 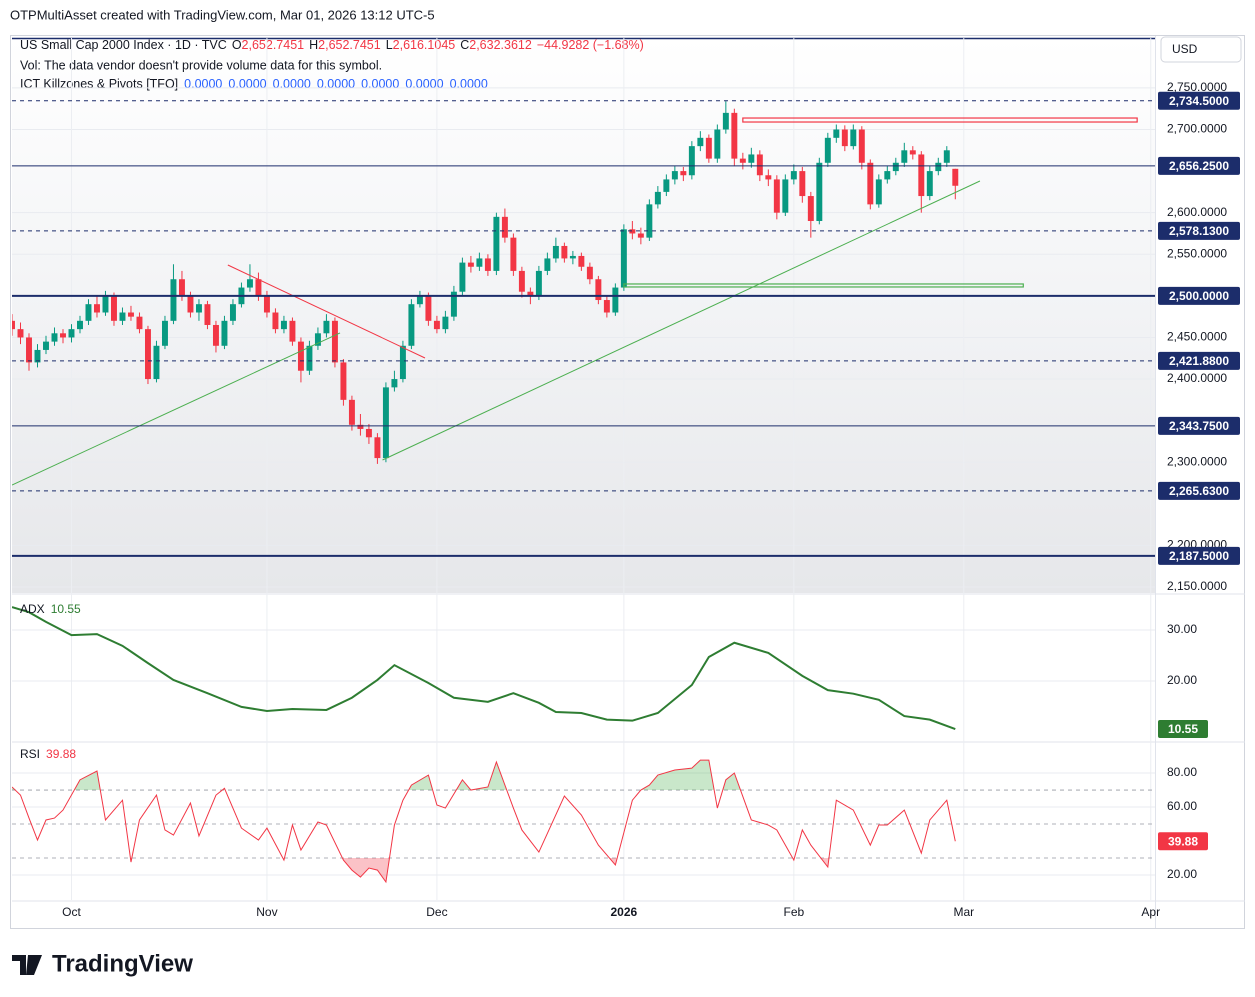 What do you see at coordinates (1185, 49) in the screenshot?
I see `currency-label: USD` at bounding box center [1185, 49].